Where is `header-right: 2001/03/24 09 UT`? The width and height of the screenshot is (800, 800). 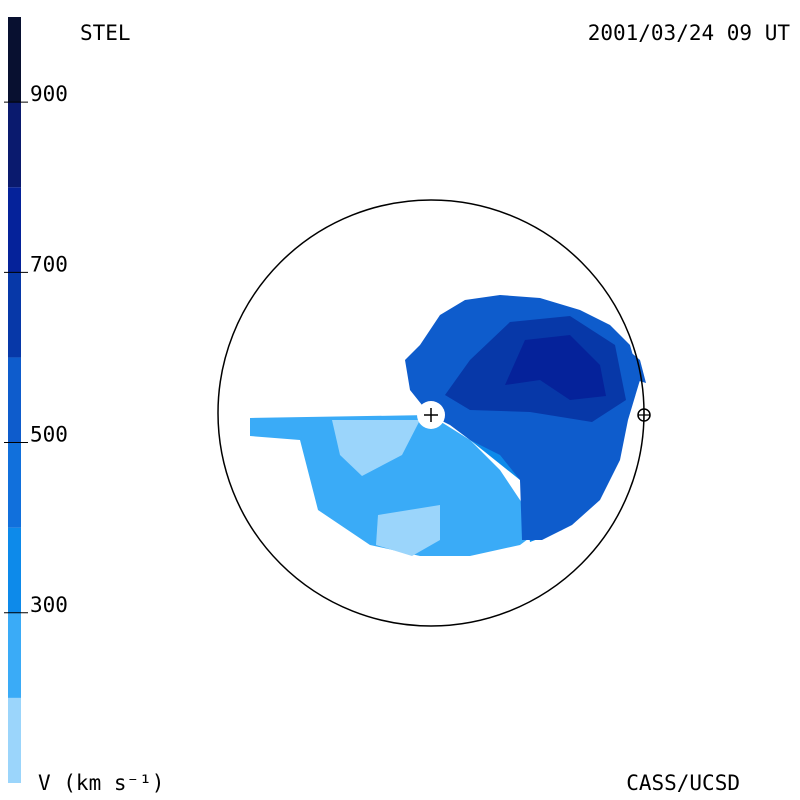 header-right: 2001/03/24 09 UT is located at coordinates (689, 33).